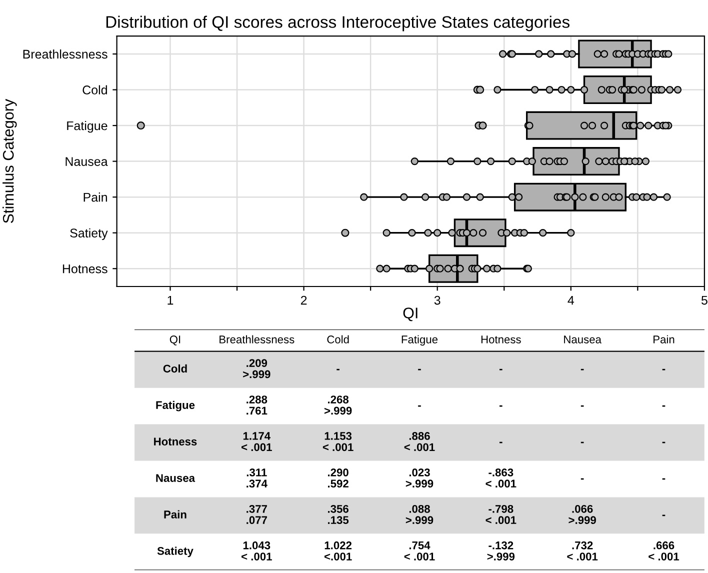  Describe the element at coordinates (87, 127) in the screenshot. I see `y-tick-label: Fatigue` at that location.